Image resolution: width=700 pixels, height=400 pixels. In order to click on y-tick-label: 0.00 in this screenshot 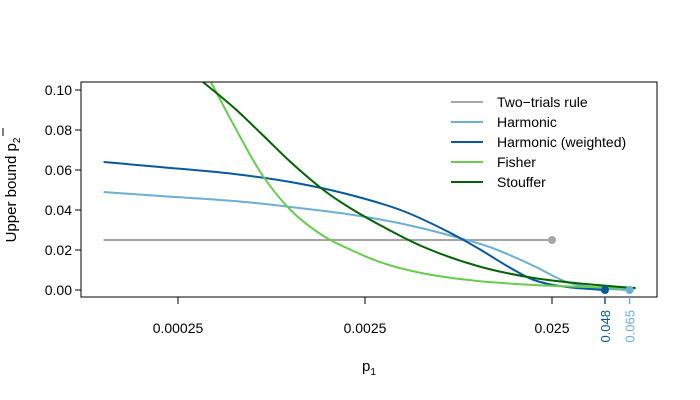, I will do `click(58, 290)`.